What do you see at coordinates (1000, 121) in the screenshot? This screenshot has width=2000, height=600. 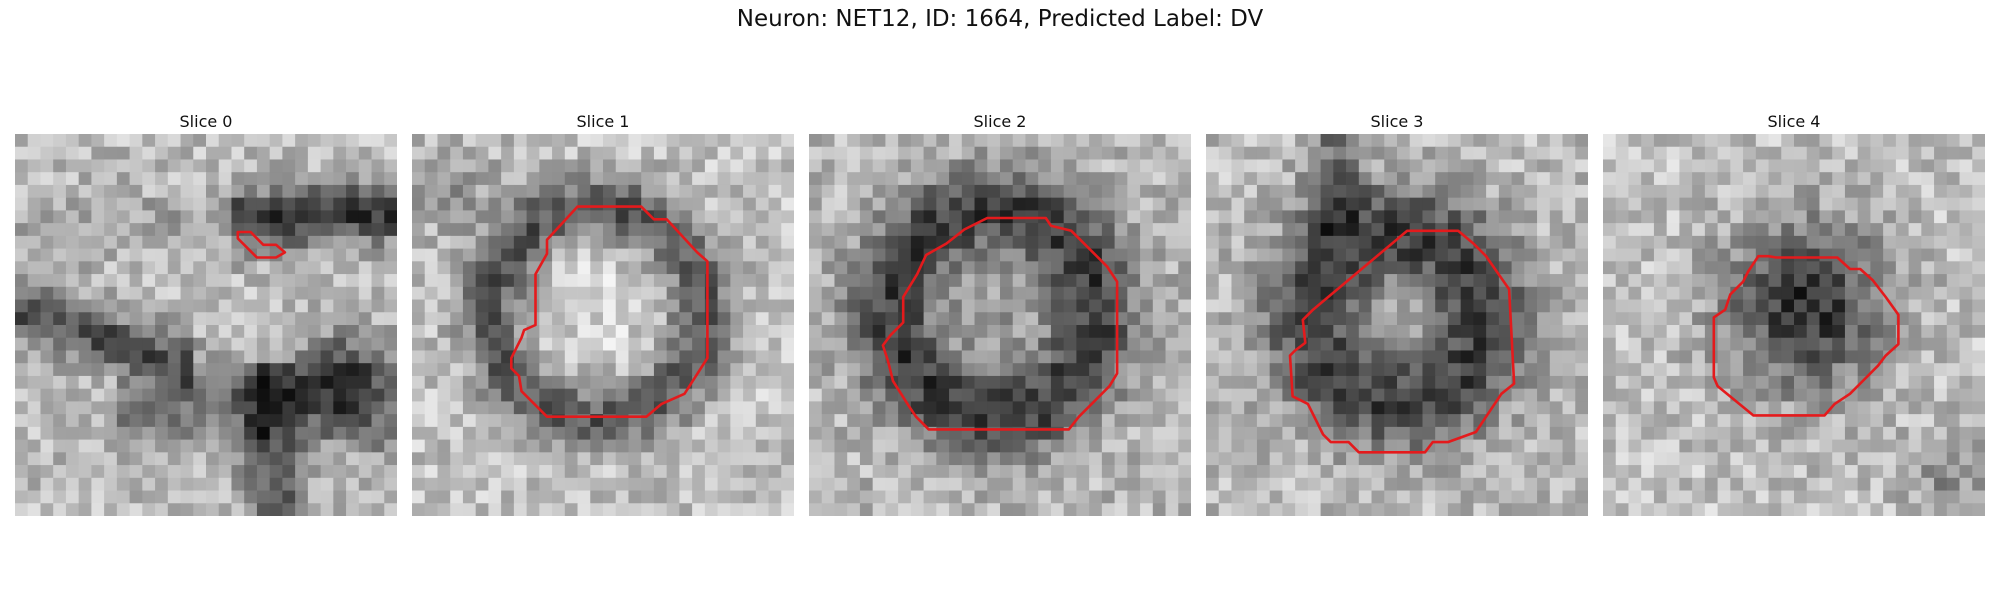 I see `slice-title: Slice 2` at bounding box center [1000, 121].